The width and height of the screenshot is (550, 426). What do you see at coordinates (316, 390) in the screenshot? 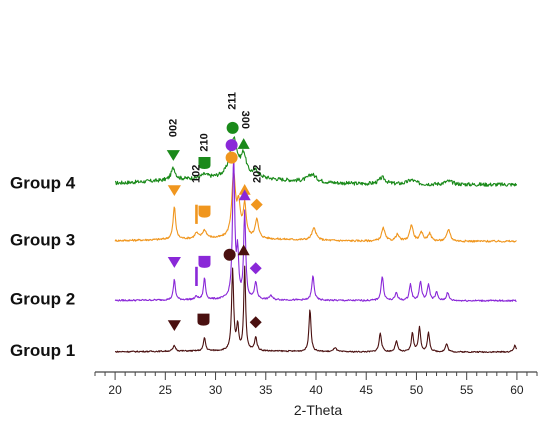
I see `x-tick-label: 40` at bounding box center [316, 390].